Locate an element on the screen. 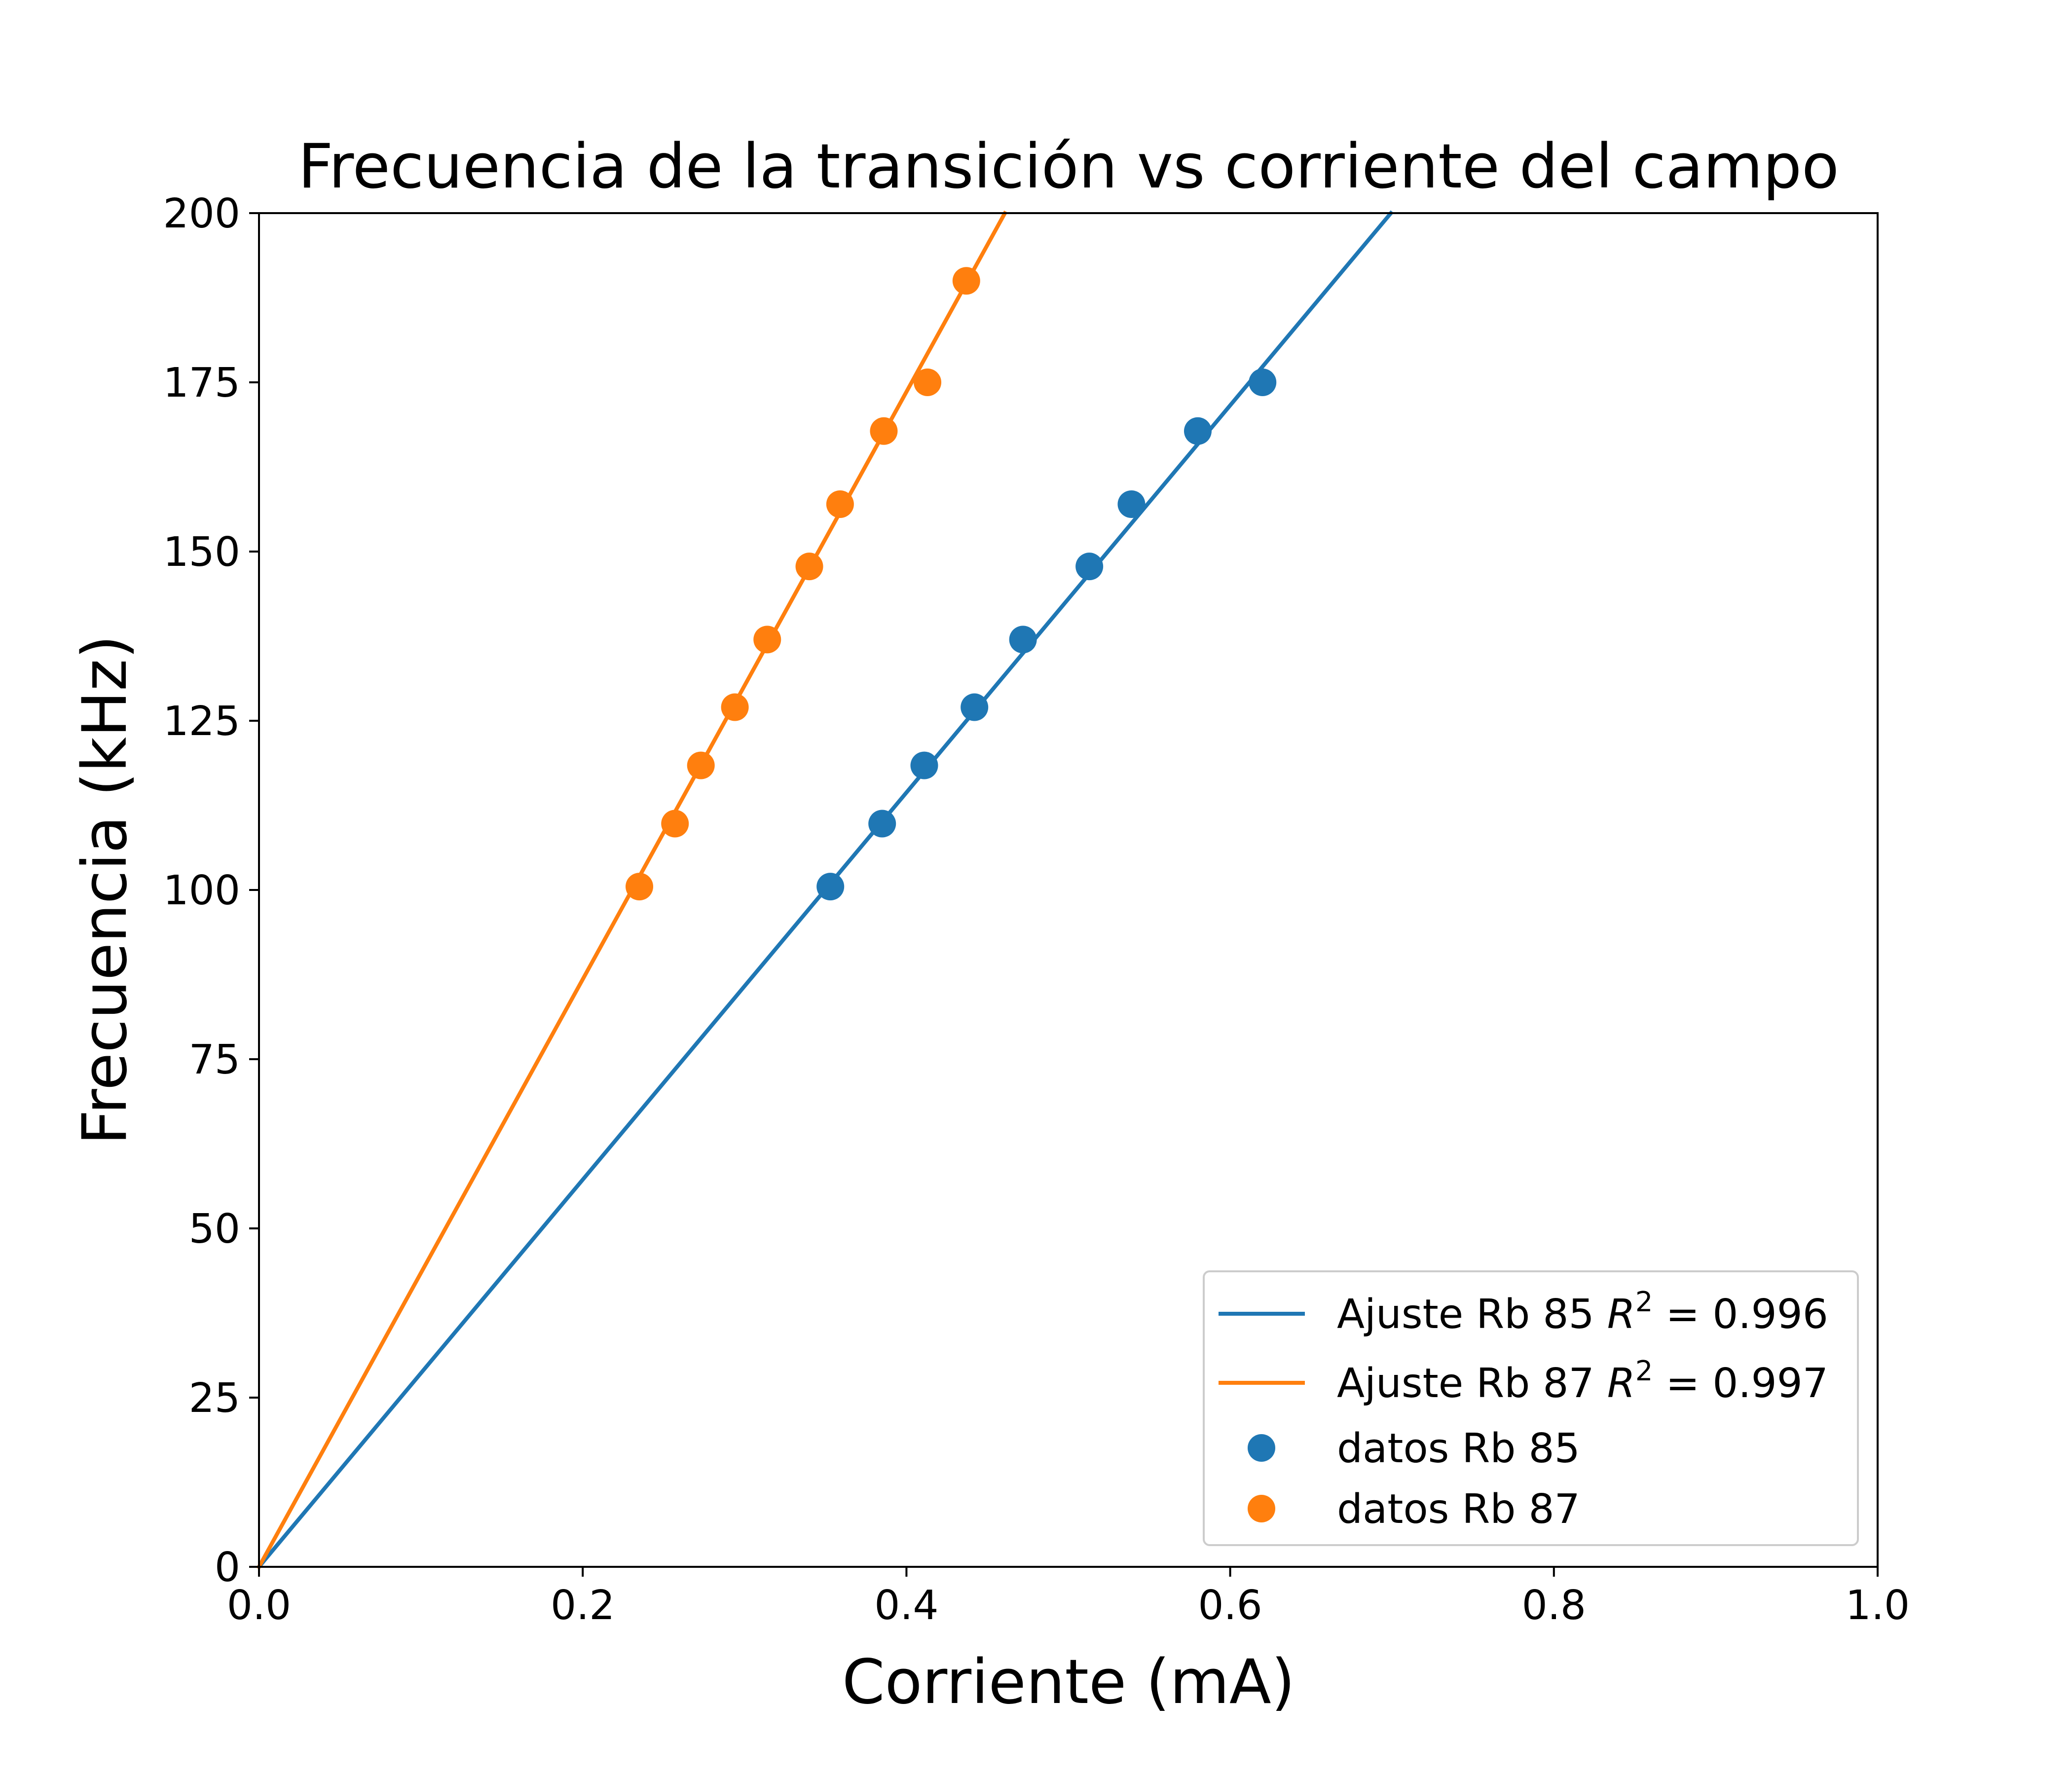  y-tick-label: 50 is located at coordinates (215, 1230).